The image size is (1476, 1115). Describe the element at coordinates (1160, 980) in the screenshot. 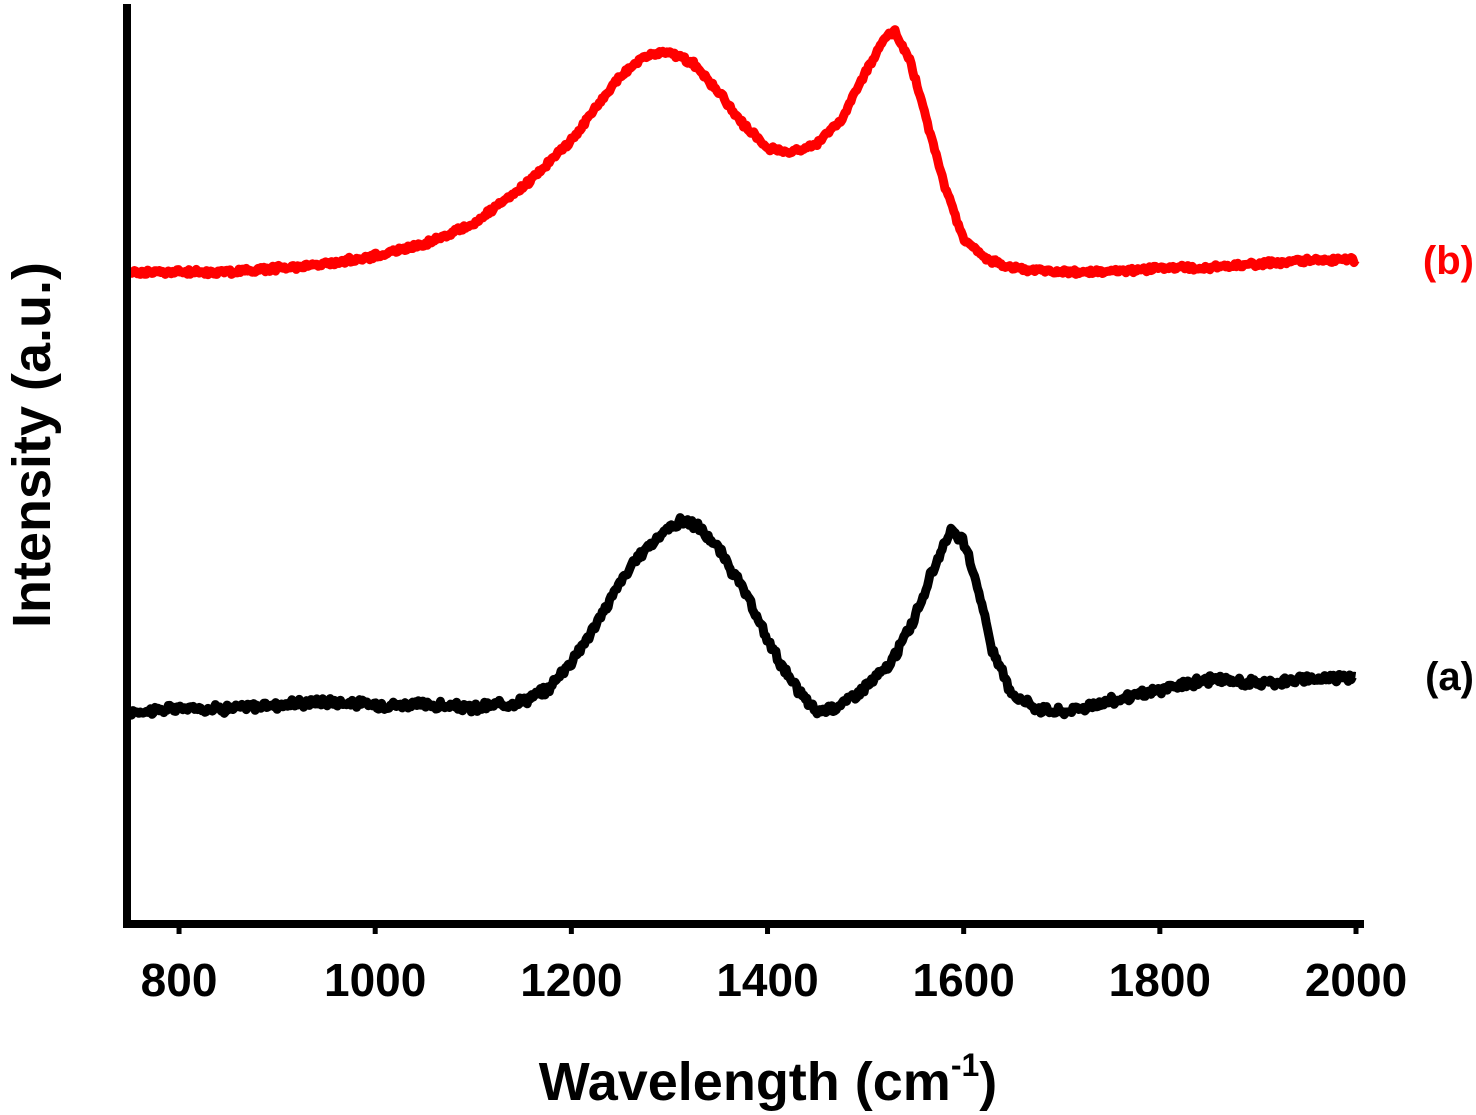

I see `x-tick-label: 1800` at that location.